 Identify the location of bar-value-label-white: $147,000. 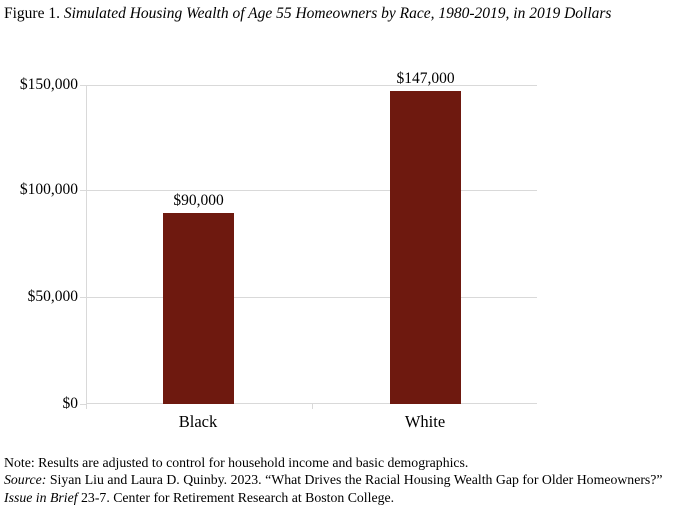
(425, 79).